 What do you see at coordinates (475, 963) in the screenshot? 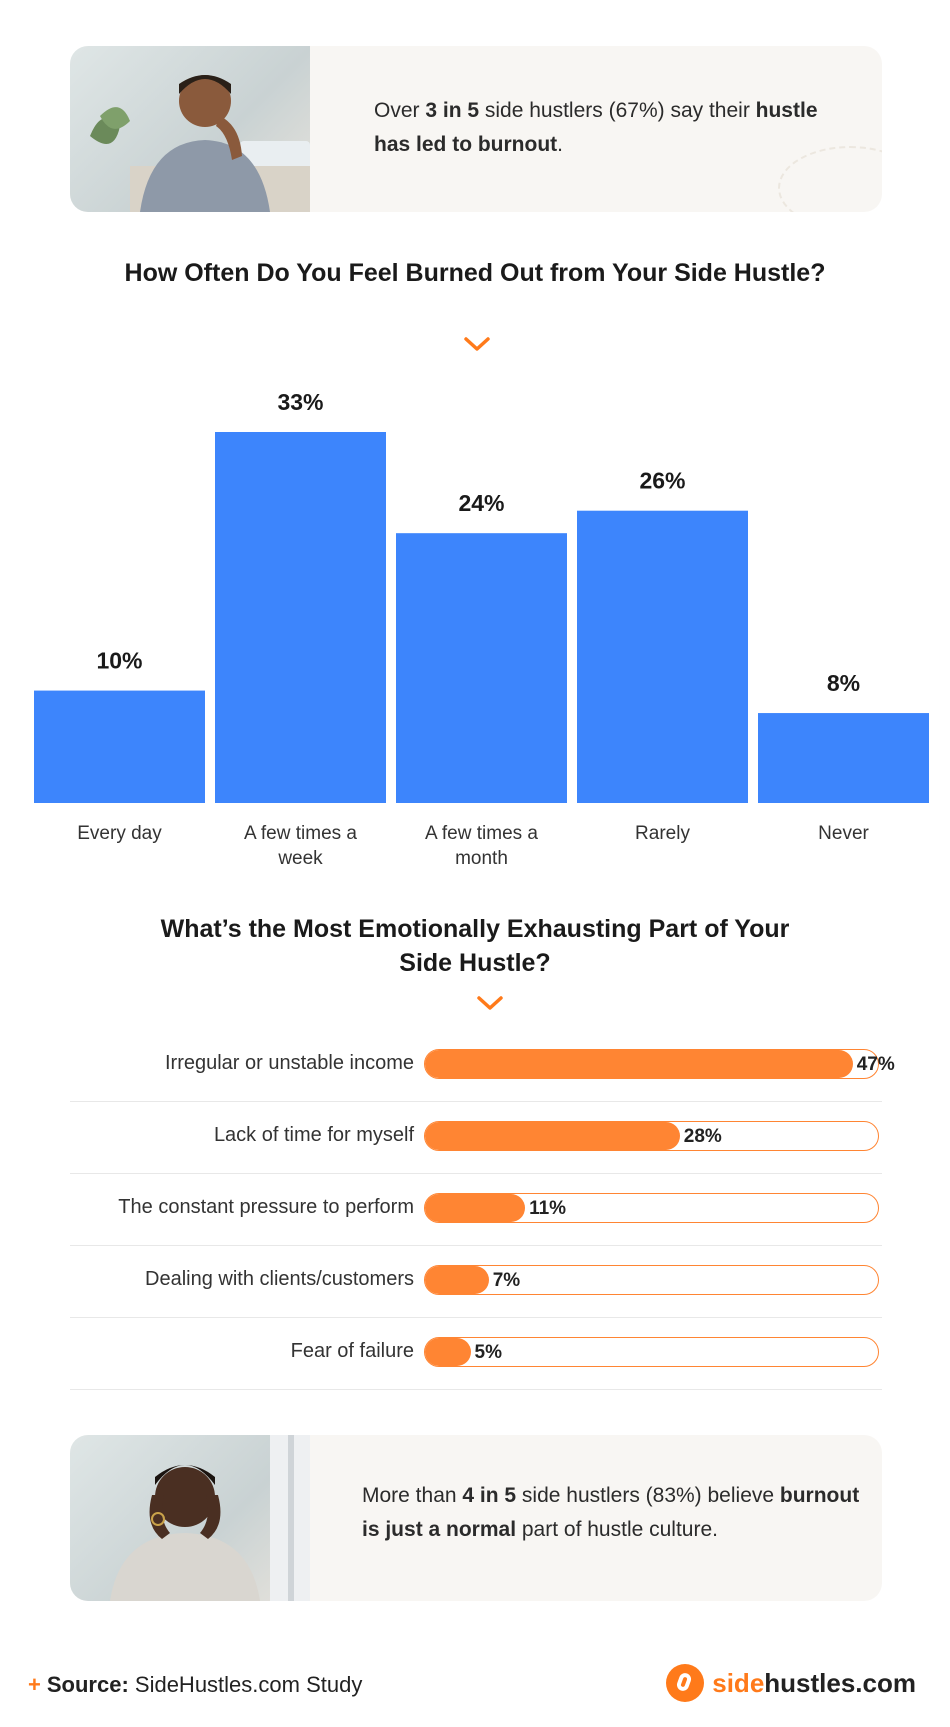
I see `chart2-title-line2: Side Hustle?` at bounding box center [475, 963].